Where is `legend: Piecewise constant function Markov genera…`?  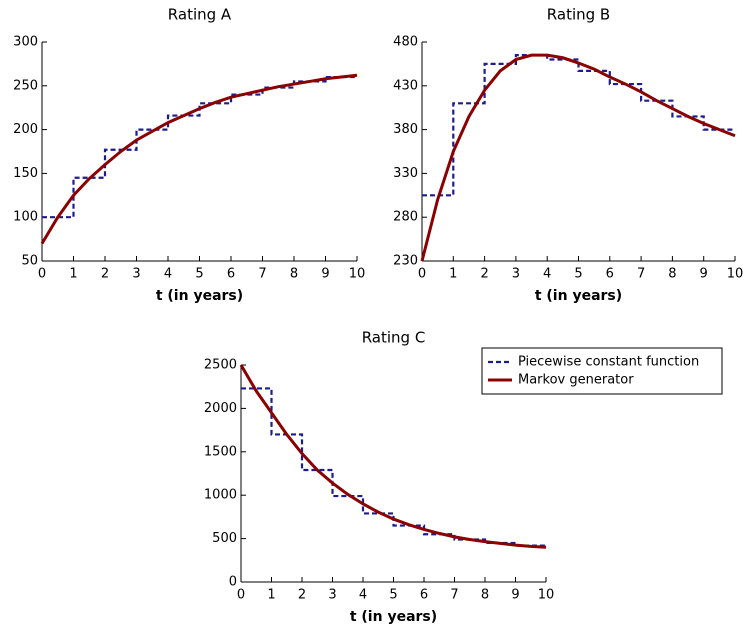 legend: Piecewise constant function Markov genera… is located at coordinates (602, 371).